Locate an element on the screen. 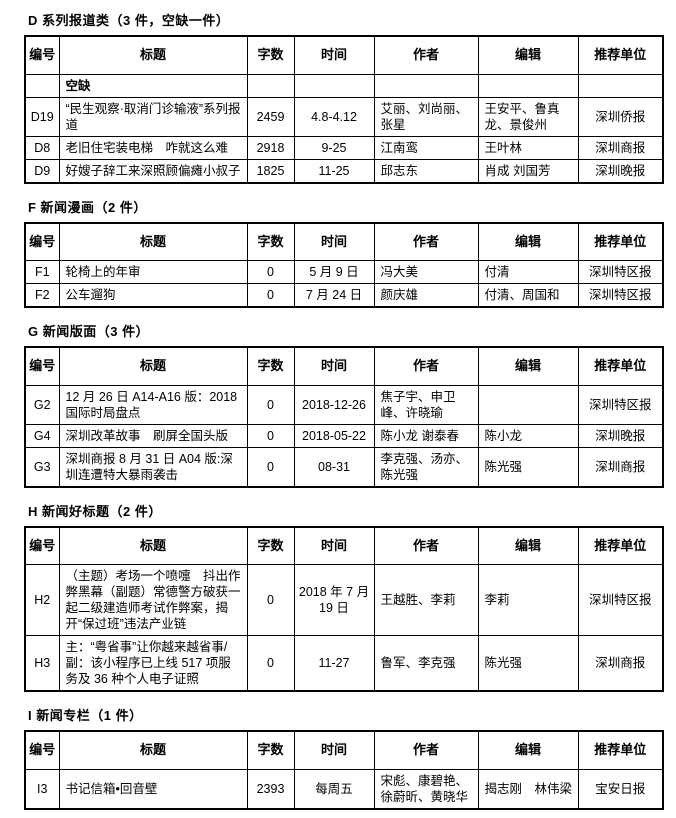 This screenshot has width=676, height=818. cell-number: G2 is located at coordinates (42, 404).